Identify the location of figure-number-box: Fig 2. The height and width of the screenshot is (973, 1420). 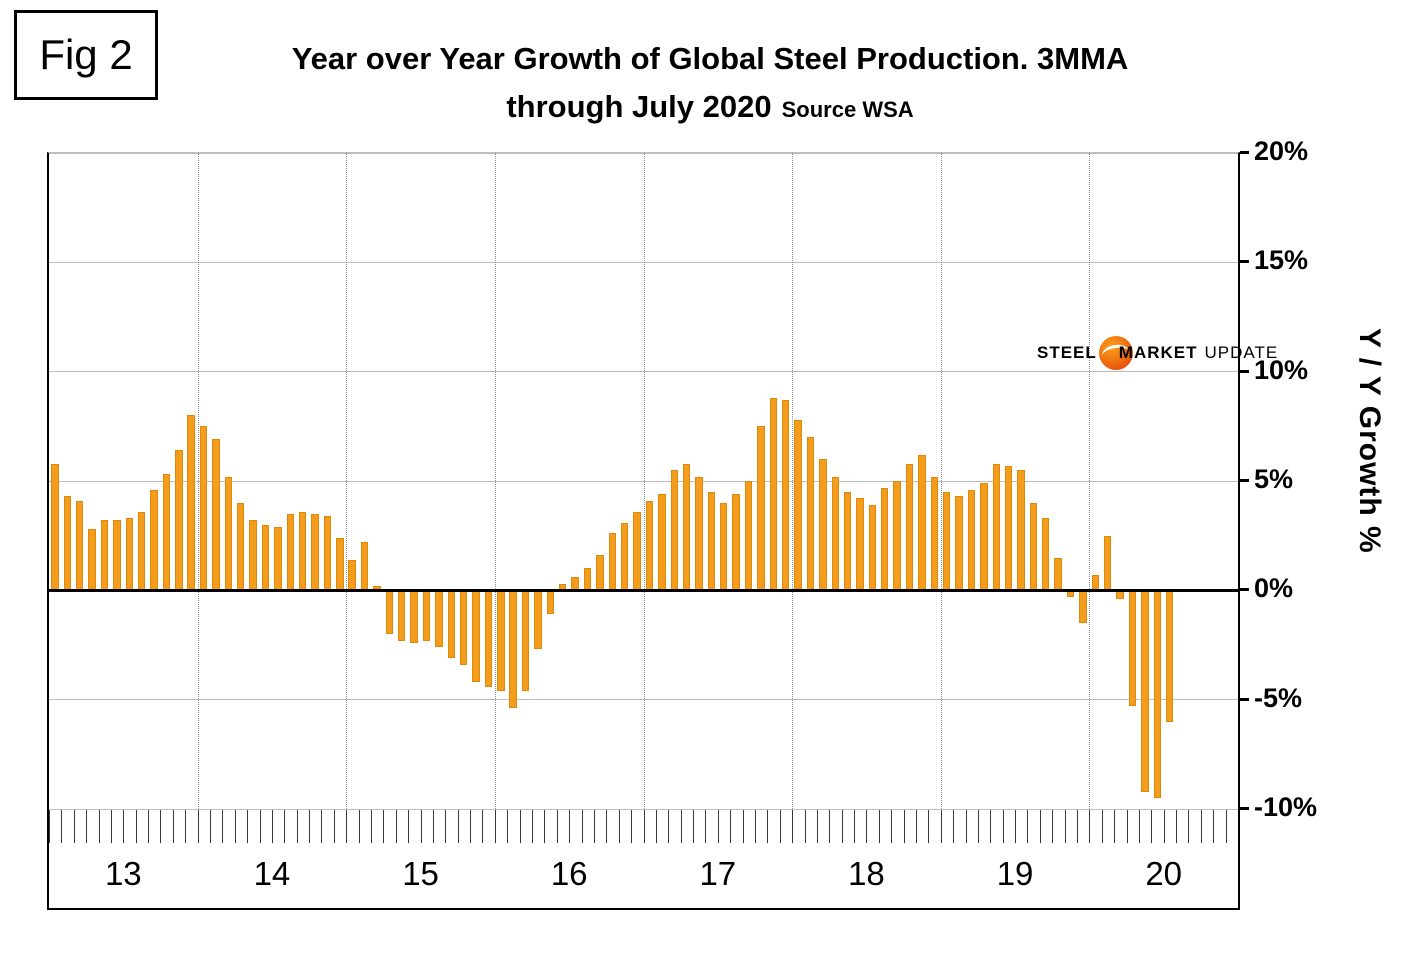
(86, 55).